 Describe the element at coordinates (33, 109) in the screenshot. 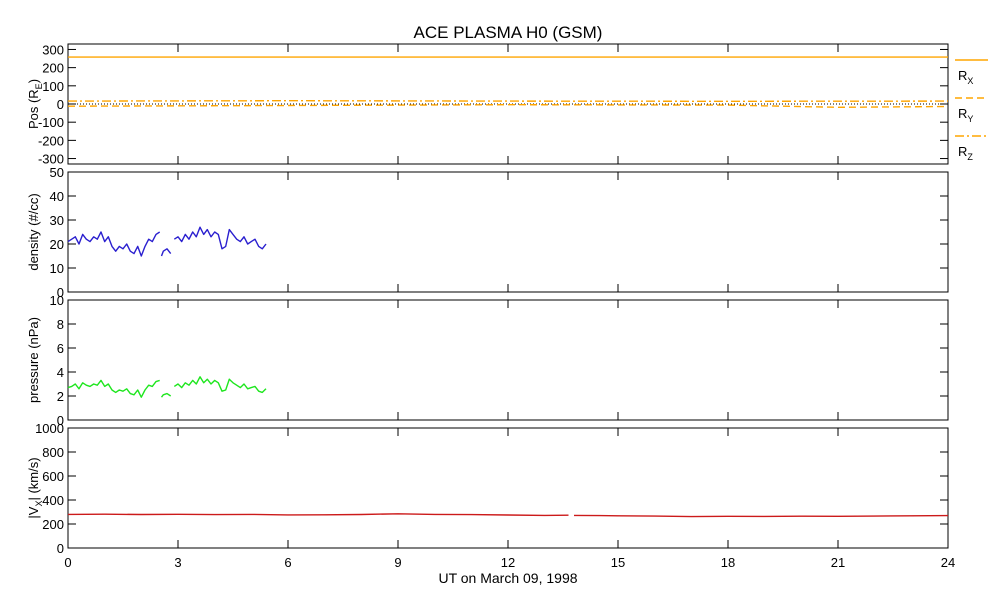

I see `y-axis-label-main: Pos (R` at that location.